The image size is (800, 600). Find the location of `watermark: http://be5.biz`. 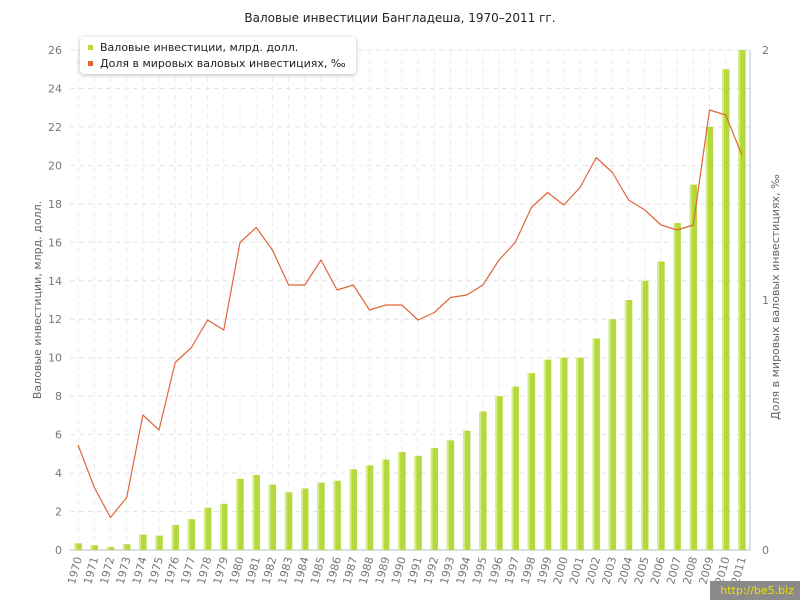

watermark: http://be5.biz is located at coordinates (755, 590).